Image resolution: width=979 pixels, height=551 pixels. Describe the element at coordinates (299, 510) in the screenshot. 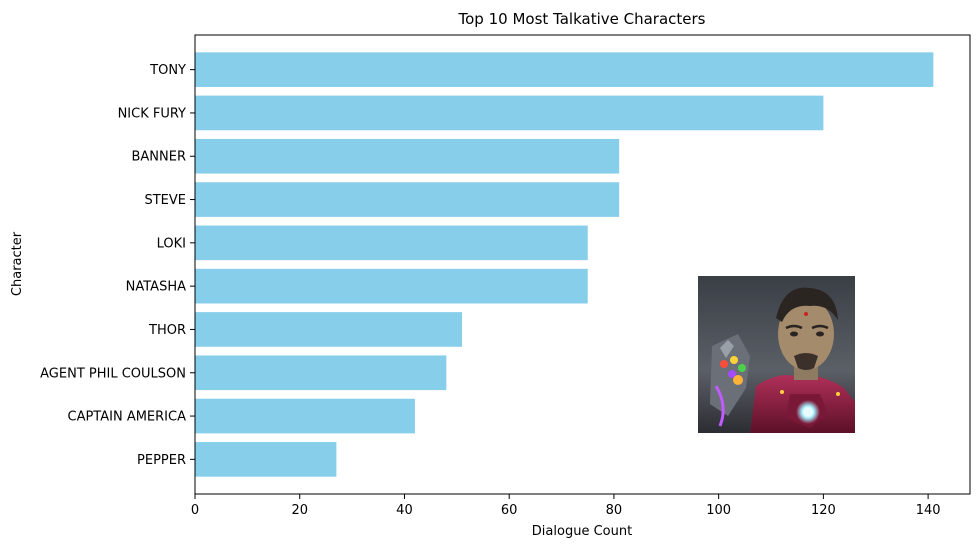

I see `x-tick-label: 20` at that location.